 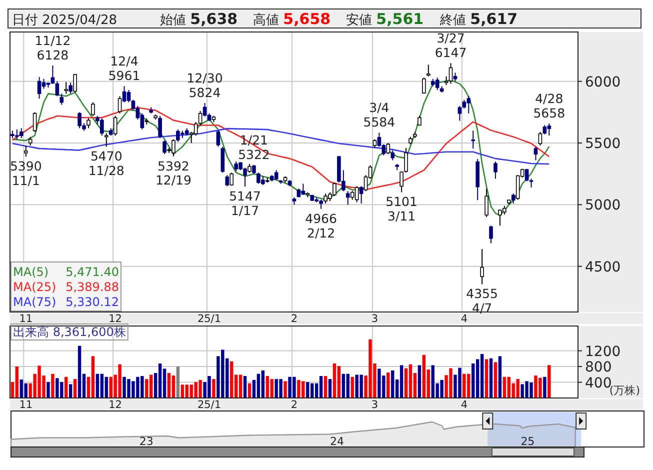 What do you see at coordinates (245, 203) in the screenshot?
I see `annotation: 5147 1/17` at bounding box center [245, 203].